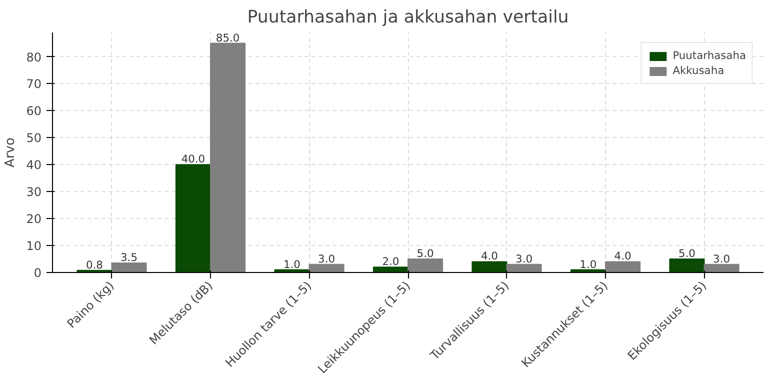 The image size is (768, 384). What do you see at coordinates (34, 219) in the screenshot?
I see `y-tick-label: 20` at bounding box center [34, 219].